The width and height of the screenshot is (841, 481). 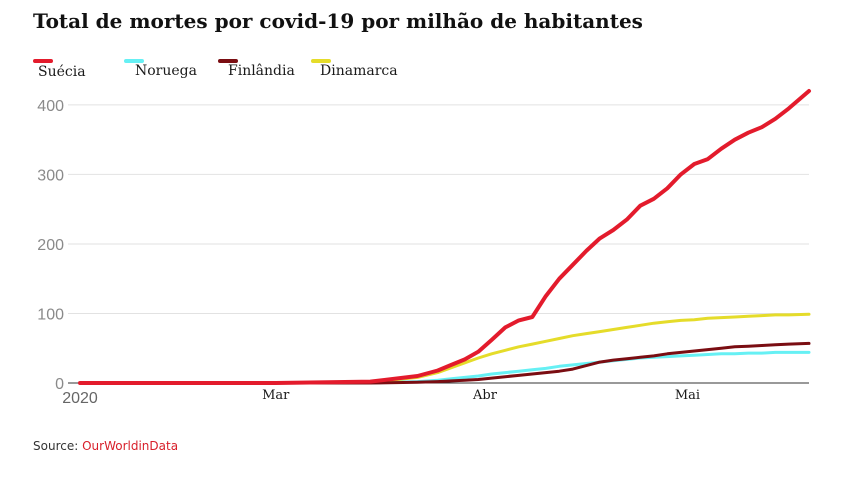 What do you see at coordinates (56, 446) in the screenshot?
I see `source-label: Source:` at bounding box center [56, 446].